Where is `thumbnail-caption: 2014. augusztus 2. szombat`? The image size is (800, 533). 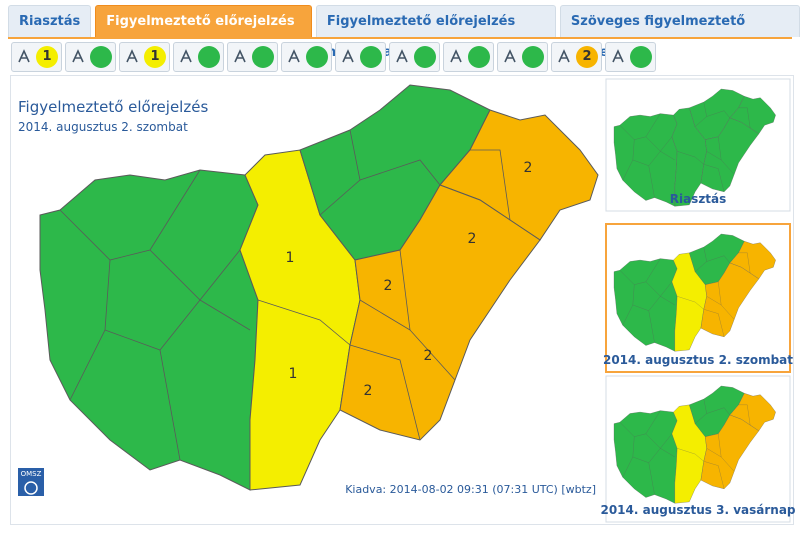 thumbnail-caption: 2014. augusztus 2. szombat is located at coordinates (698, 360).